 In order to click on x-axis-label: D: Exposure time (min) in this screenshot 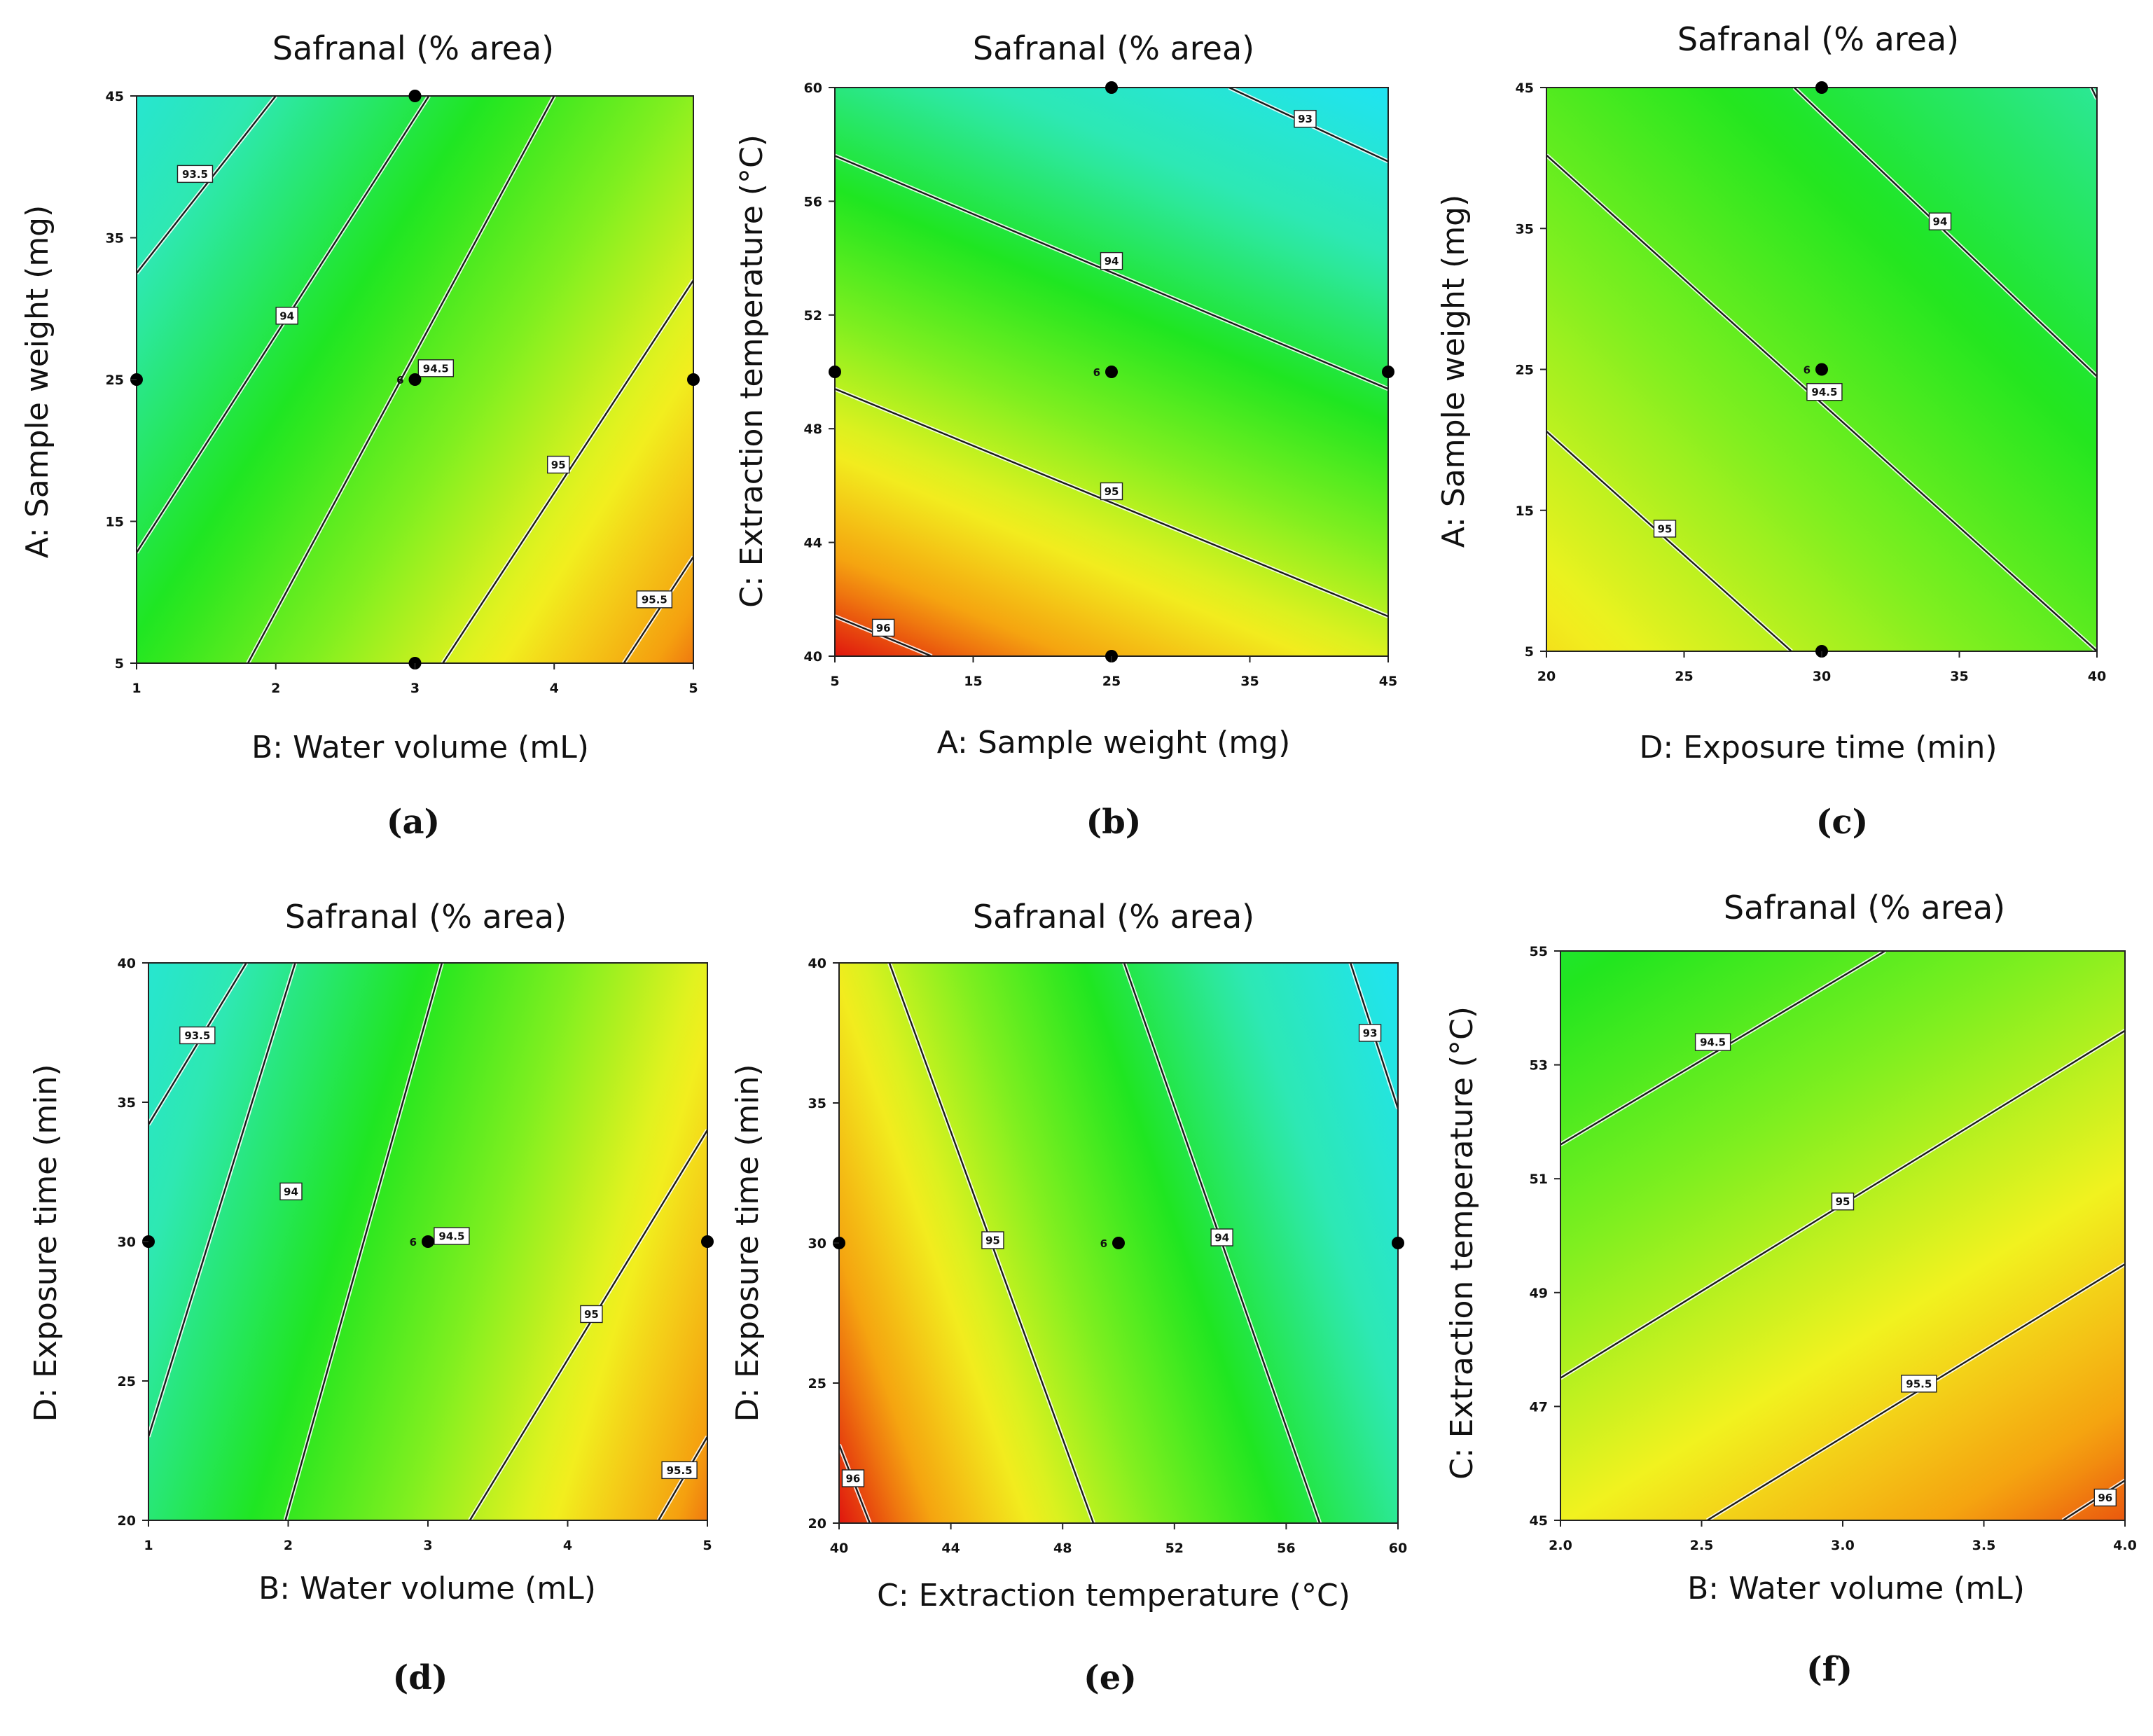, I will do `click(1818, 747)`.